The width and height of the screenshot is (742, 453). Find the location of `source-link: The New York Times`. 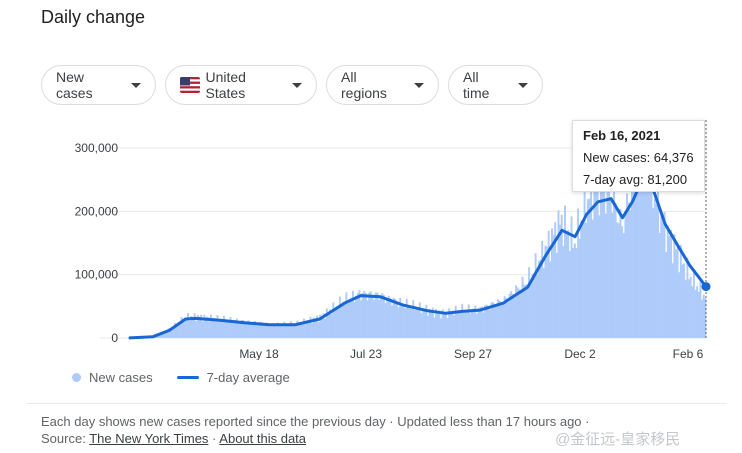

source-link: The New York Times is located at coordinates (149, 438).